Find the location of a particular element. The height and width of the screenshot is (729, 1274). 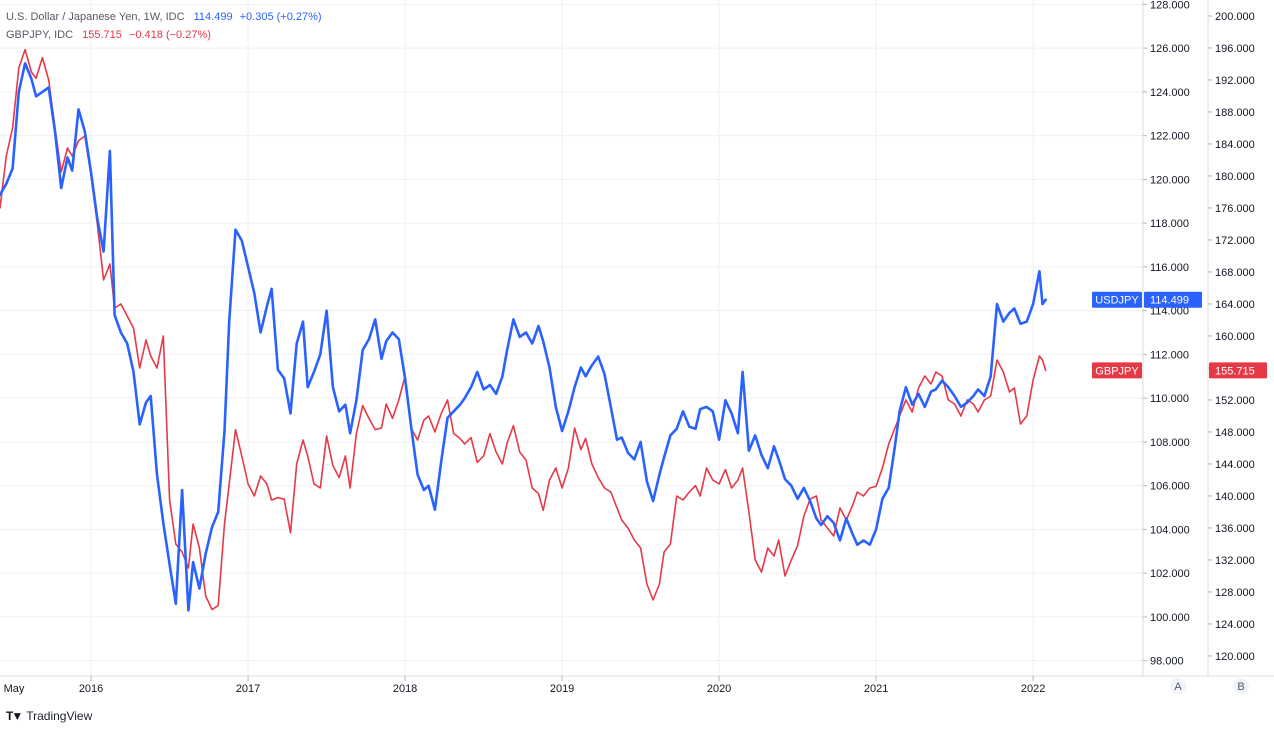

y-right-tick-label: 140.000 is located at coordinates (1235, 497).